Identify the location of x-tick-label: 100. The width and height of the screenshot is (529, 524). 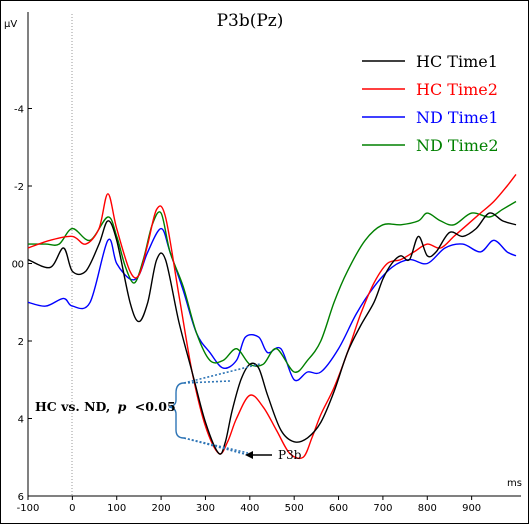
(116, 508).